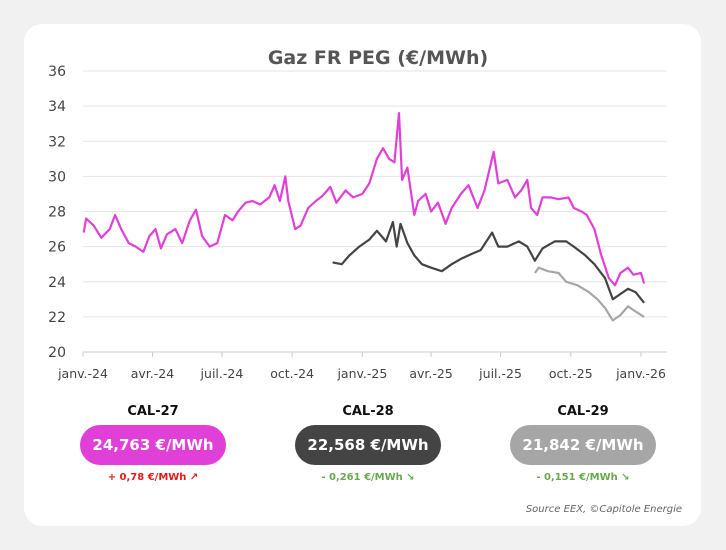 Image resolution: width=726 pixels, height=550 pixels. I want to click on cal27-change-text: + 0,78 €/MWh, so click(147, 477).